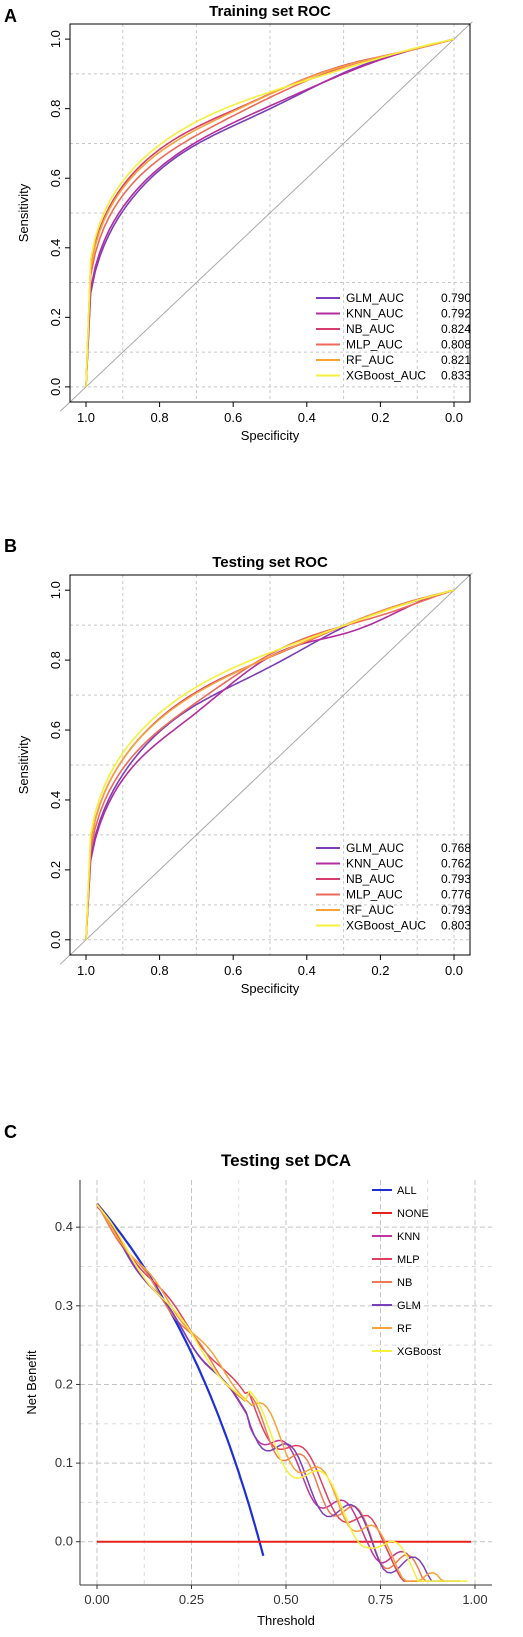 Image resolution: width=523 pixels, height=1637 pixels. Describe the element at coordinates (64, 1305) in the screenshot. I see `y-tick-label: 0.3` at that location.